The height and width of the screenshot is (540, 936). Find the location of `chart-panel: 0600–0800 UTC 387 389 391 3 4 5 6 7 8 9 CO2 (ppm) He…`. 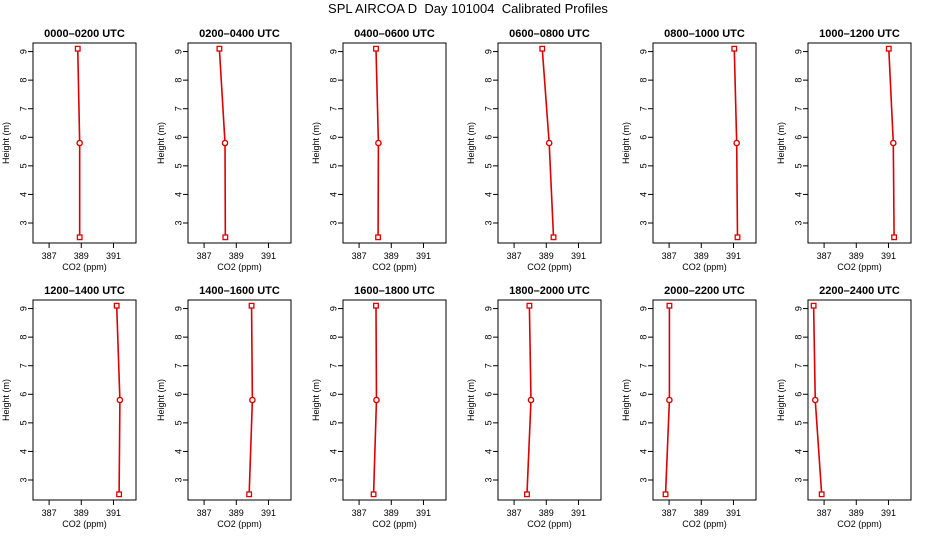

chart-panel: 0600–0800 UTC 387 389 391 3 4 5 6 7 8 9 CO2 (ppm) He… is located at coordinates (534, 150).